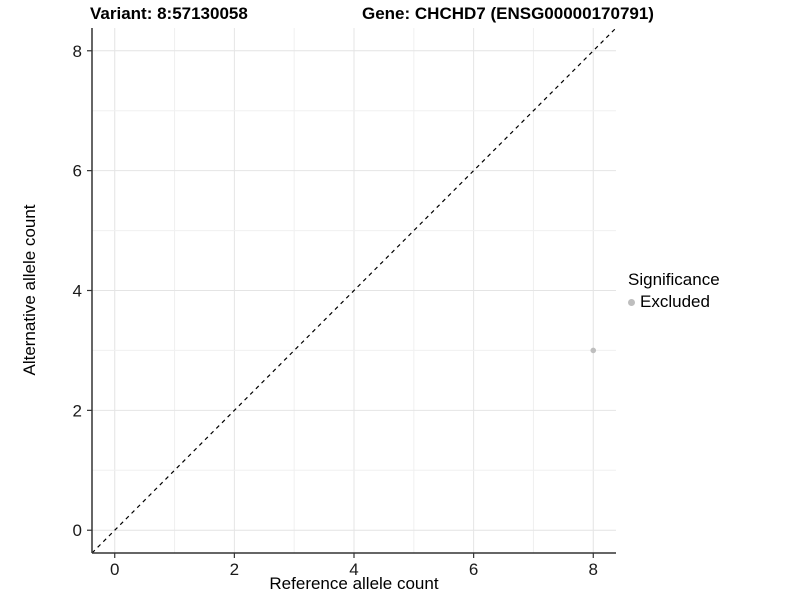  What do you see at coordinates (593, 569) in the screenshot?
I see `x-tick-label: 8` at bounding box center [593, 569].